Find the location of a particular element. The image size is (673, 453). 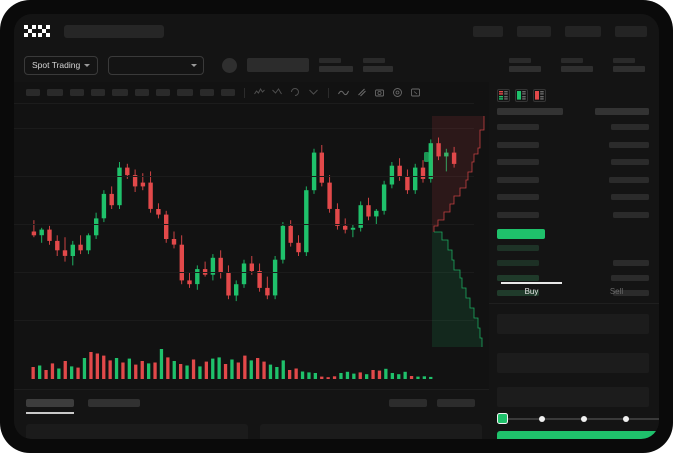

order-book-rows is located at coordinates (574, 202).